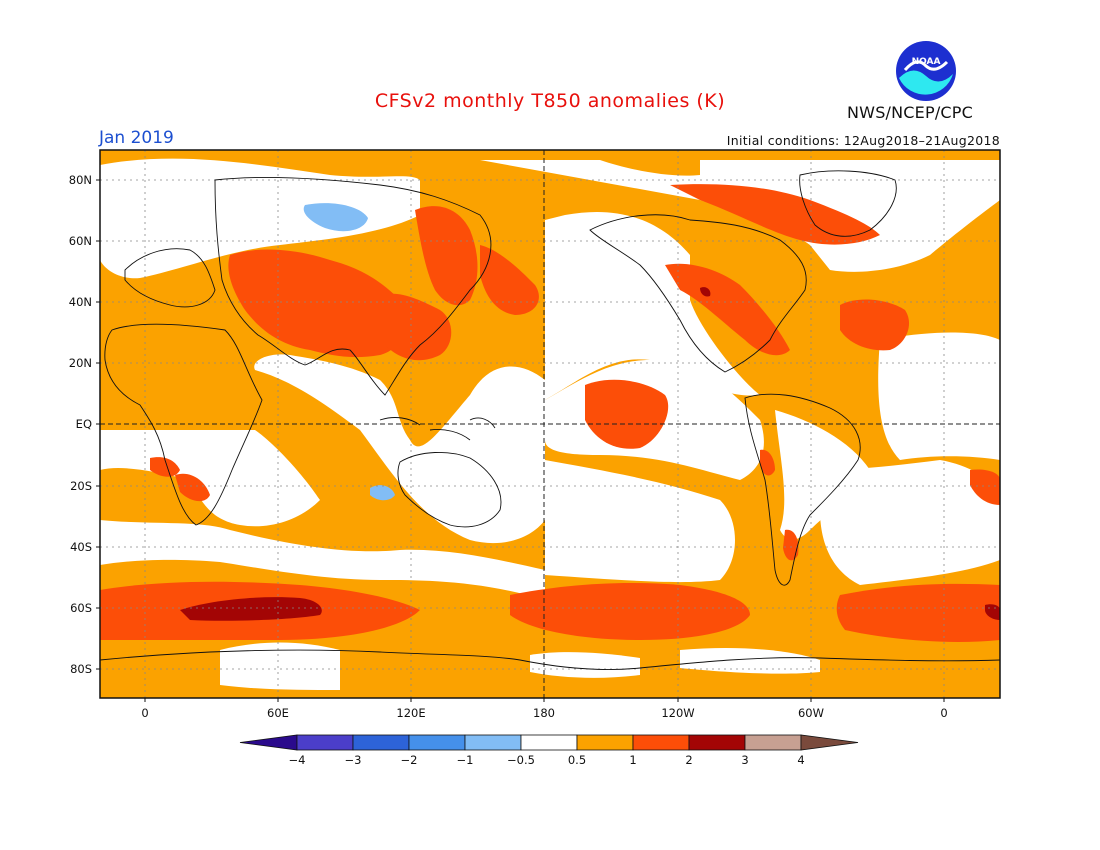 Image resolution: width=1100 pixels, height=850 pixels. Describe the element at coordinates (411, 713) in the screenshot. I see `lon-label-120e: 120E` at that location.